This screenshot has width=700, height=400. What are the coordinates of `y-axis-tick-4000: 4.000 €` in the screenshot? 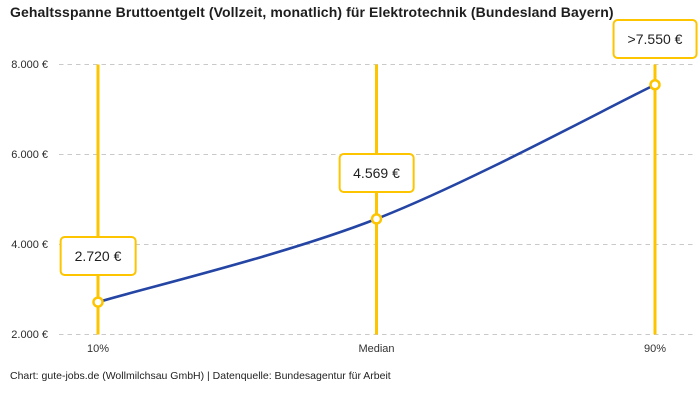 It's located at (29, 244).